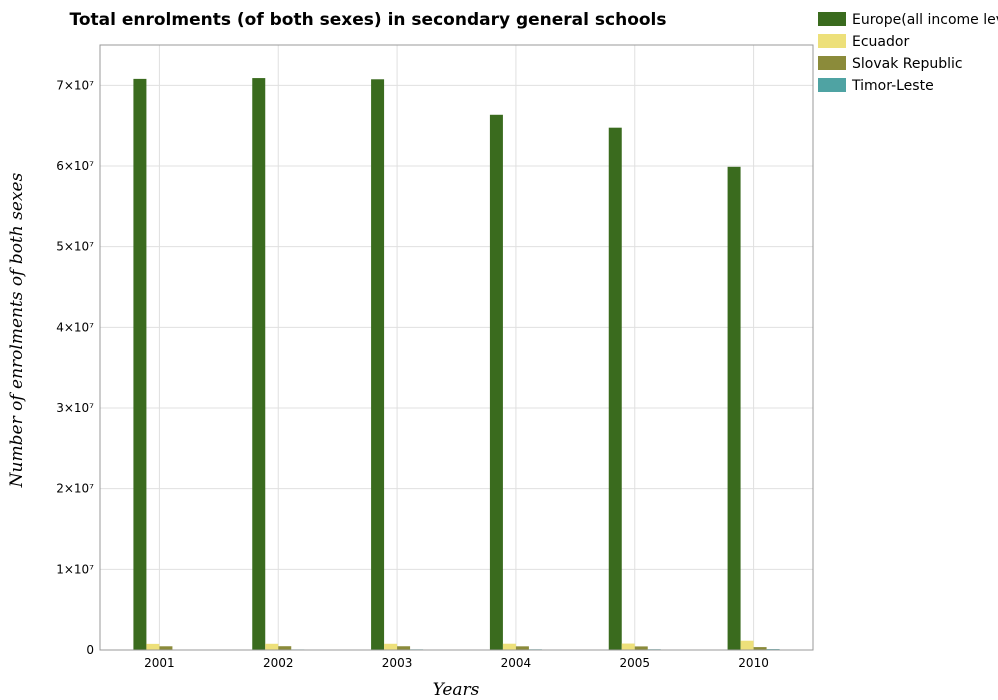 The width and height of the screenshot is (998, 700). I want to click on y-tick-label: 1×10⁷, so click(75, 569).